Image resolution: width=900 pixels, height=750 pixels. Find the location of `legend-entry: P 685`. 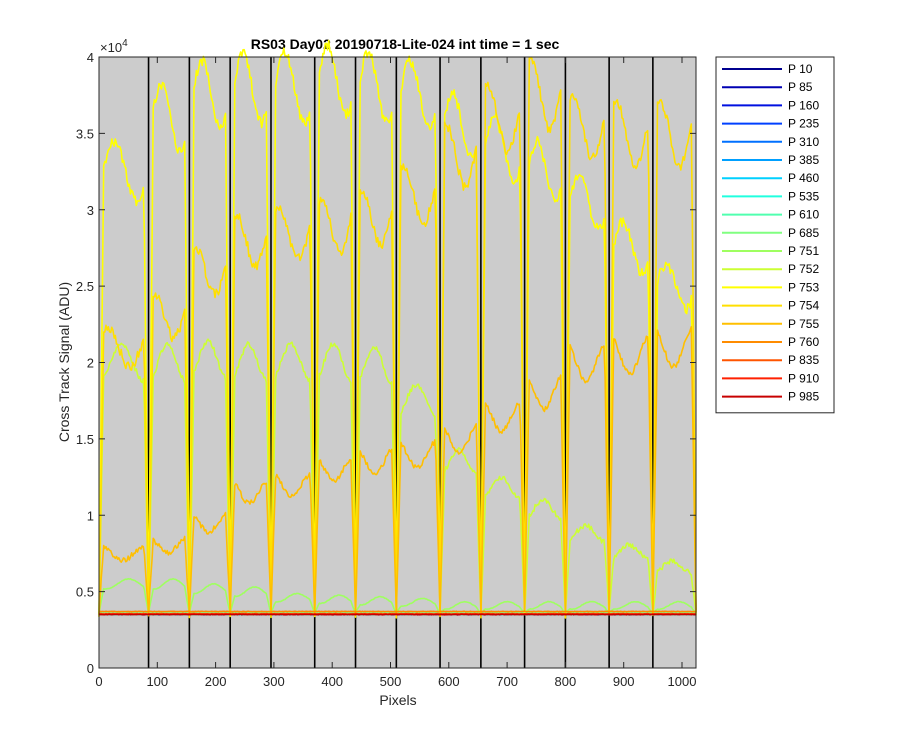

legend-entry: P 685 is located at coordinates (803, 233).